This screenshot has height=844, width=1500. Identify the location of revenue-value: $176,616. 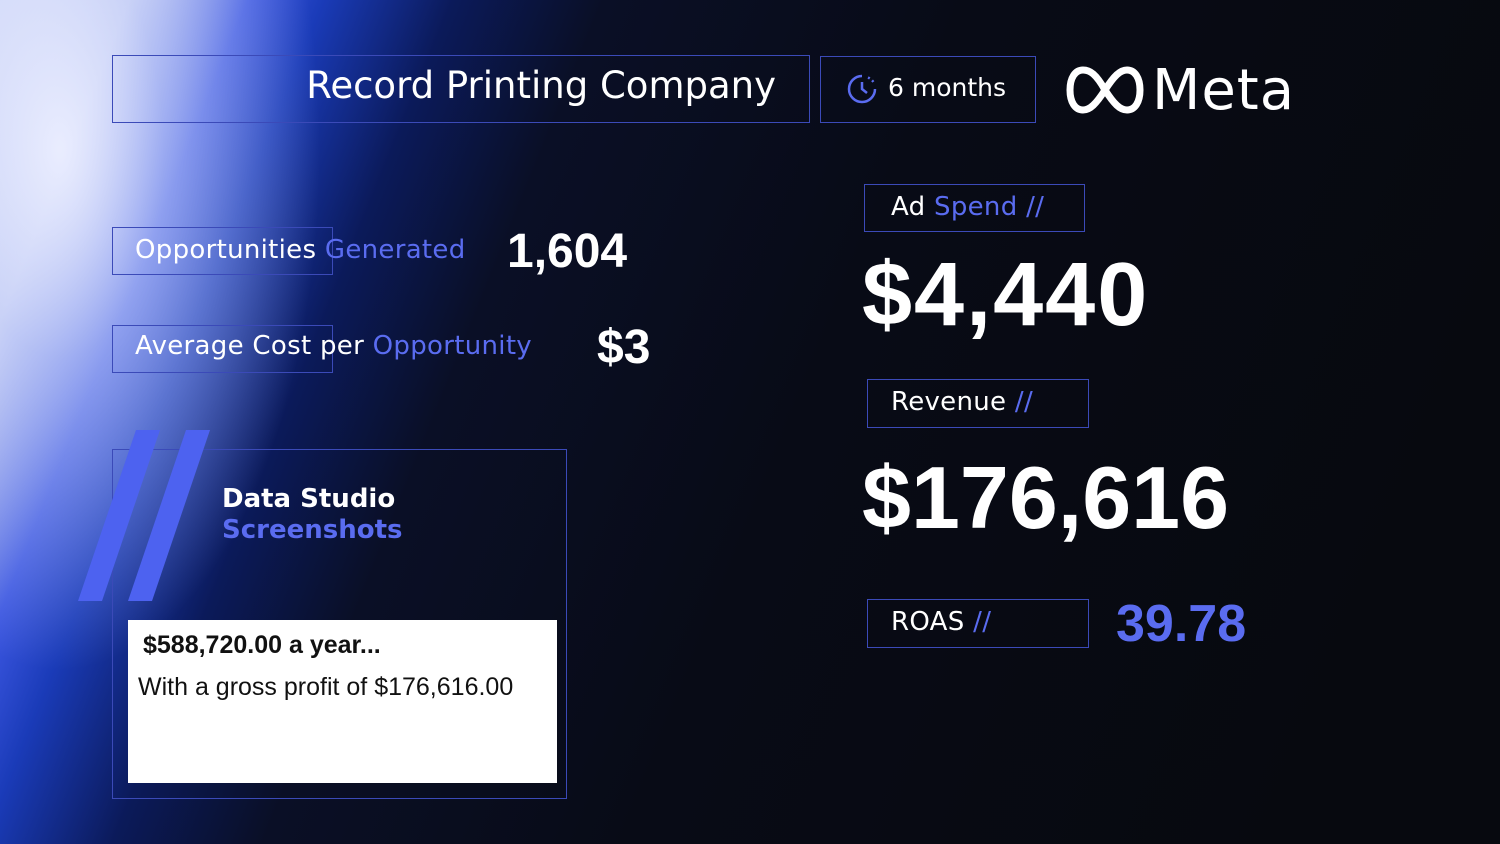
(1046, 497).